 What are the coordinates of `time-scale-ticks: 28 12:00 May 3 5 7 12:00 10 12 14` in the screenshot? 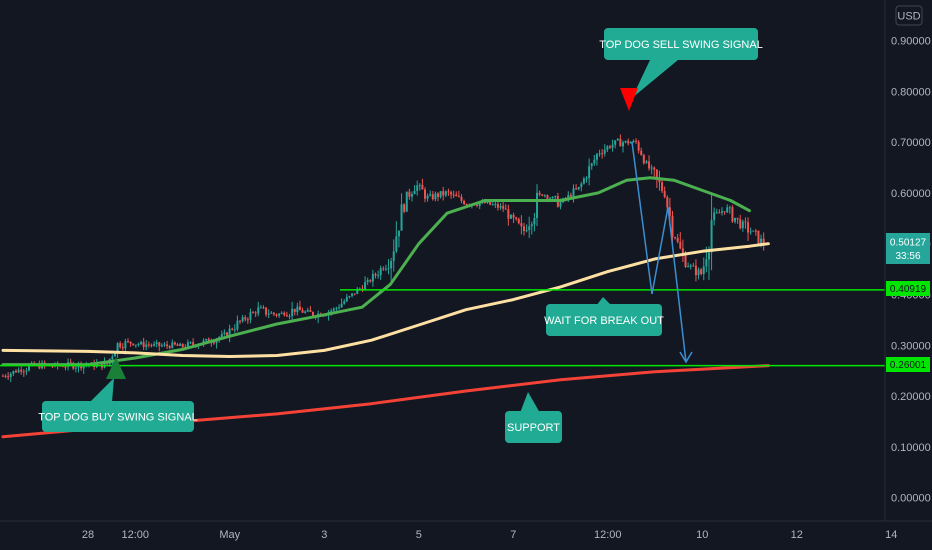 It's located at (490, 535).